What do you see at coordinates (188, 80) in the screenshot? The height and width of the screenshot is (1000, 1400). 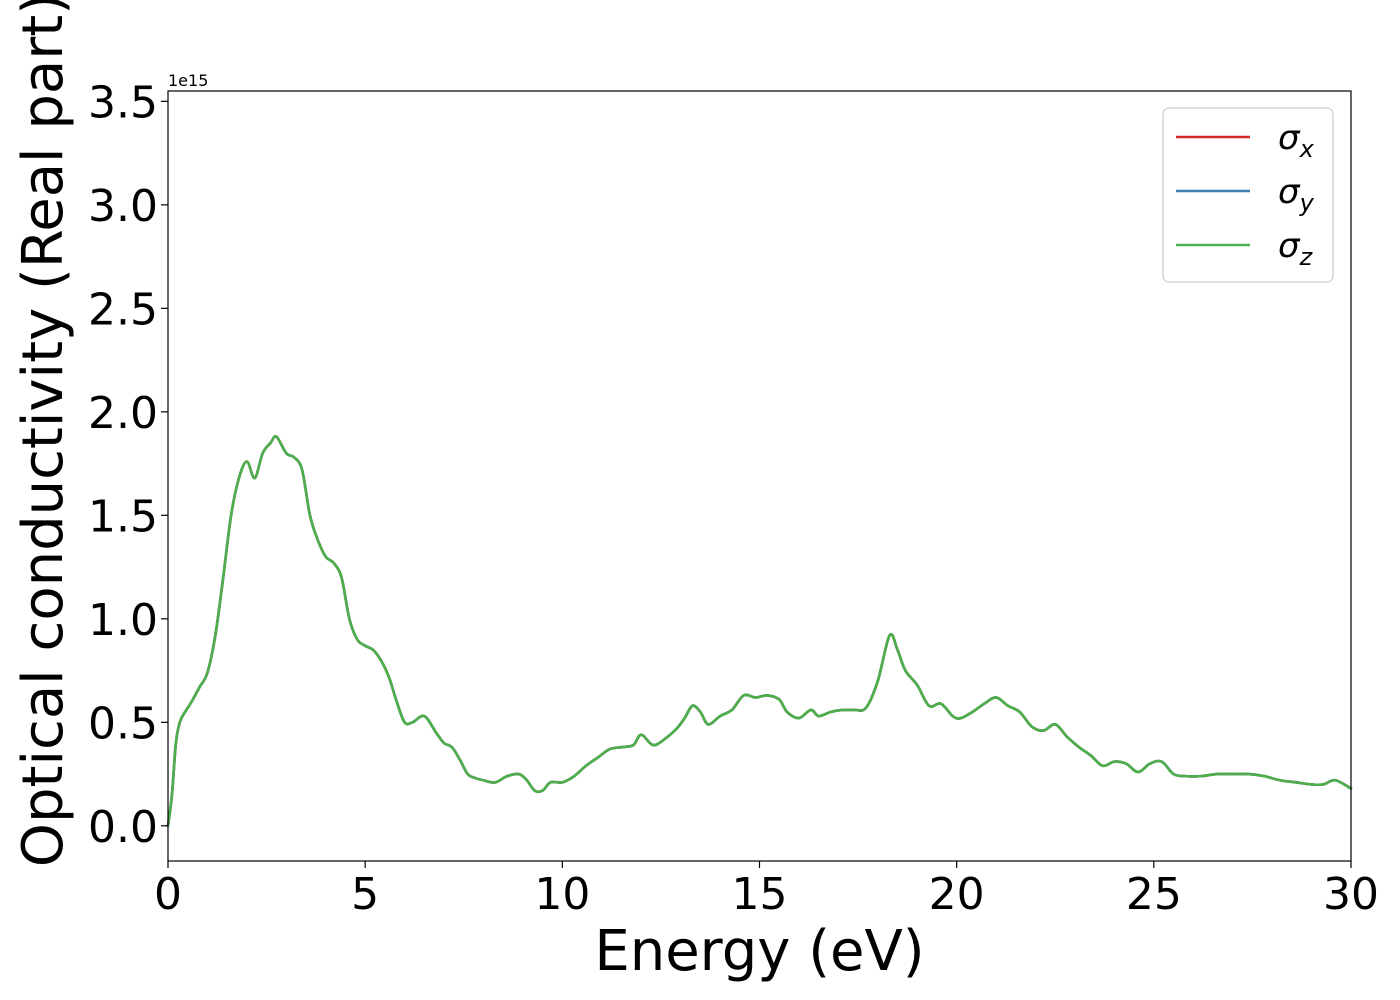 I see `y-offset-label: 1e15` at bounding box center [188, 80].